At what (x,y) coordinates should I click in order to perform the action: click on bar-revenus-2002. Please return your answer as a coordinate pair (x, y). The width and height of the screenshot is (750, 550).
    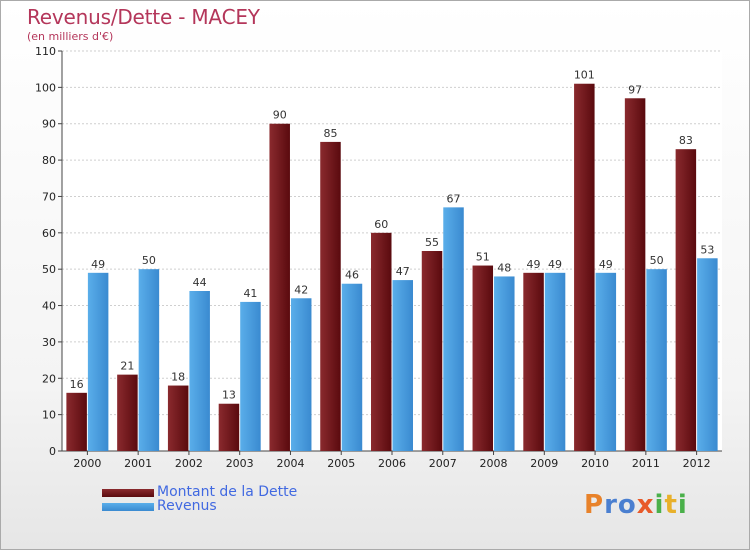
    Looking at the image, I should click on (199, 371).